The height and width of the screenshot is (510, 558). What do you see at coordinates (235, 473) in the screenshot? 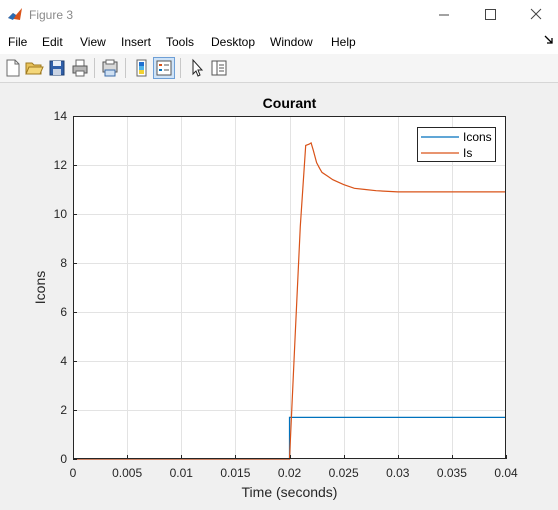
I see `x-tick-label: 0.015` at bounding box center [235, 473].